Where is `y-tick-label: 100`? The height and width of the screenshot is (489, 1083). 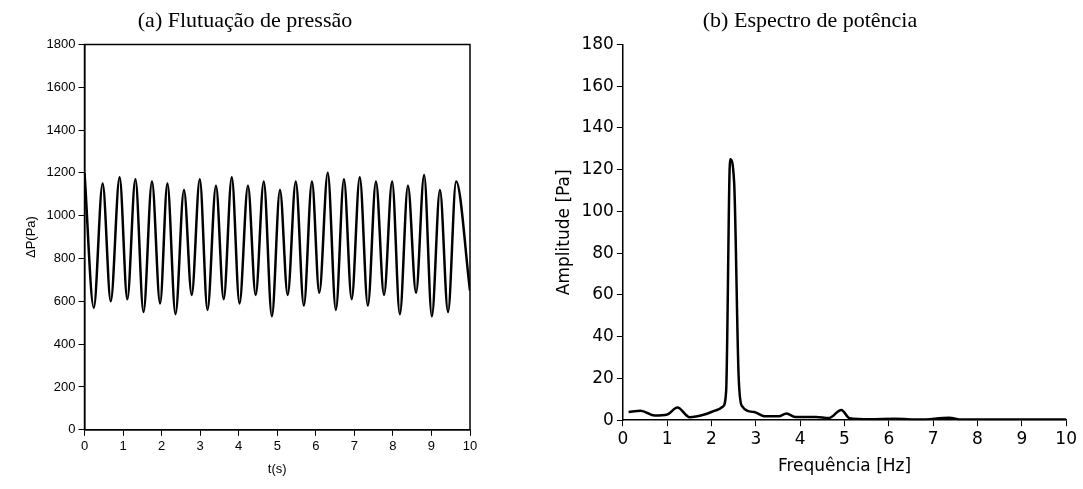 y-tick-label: 100 is located at coordinates (597, 209).